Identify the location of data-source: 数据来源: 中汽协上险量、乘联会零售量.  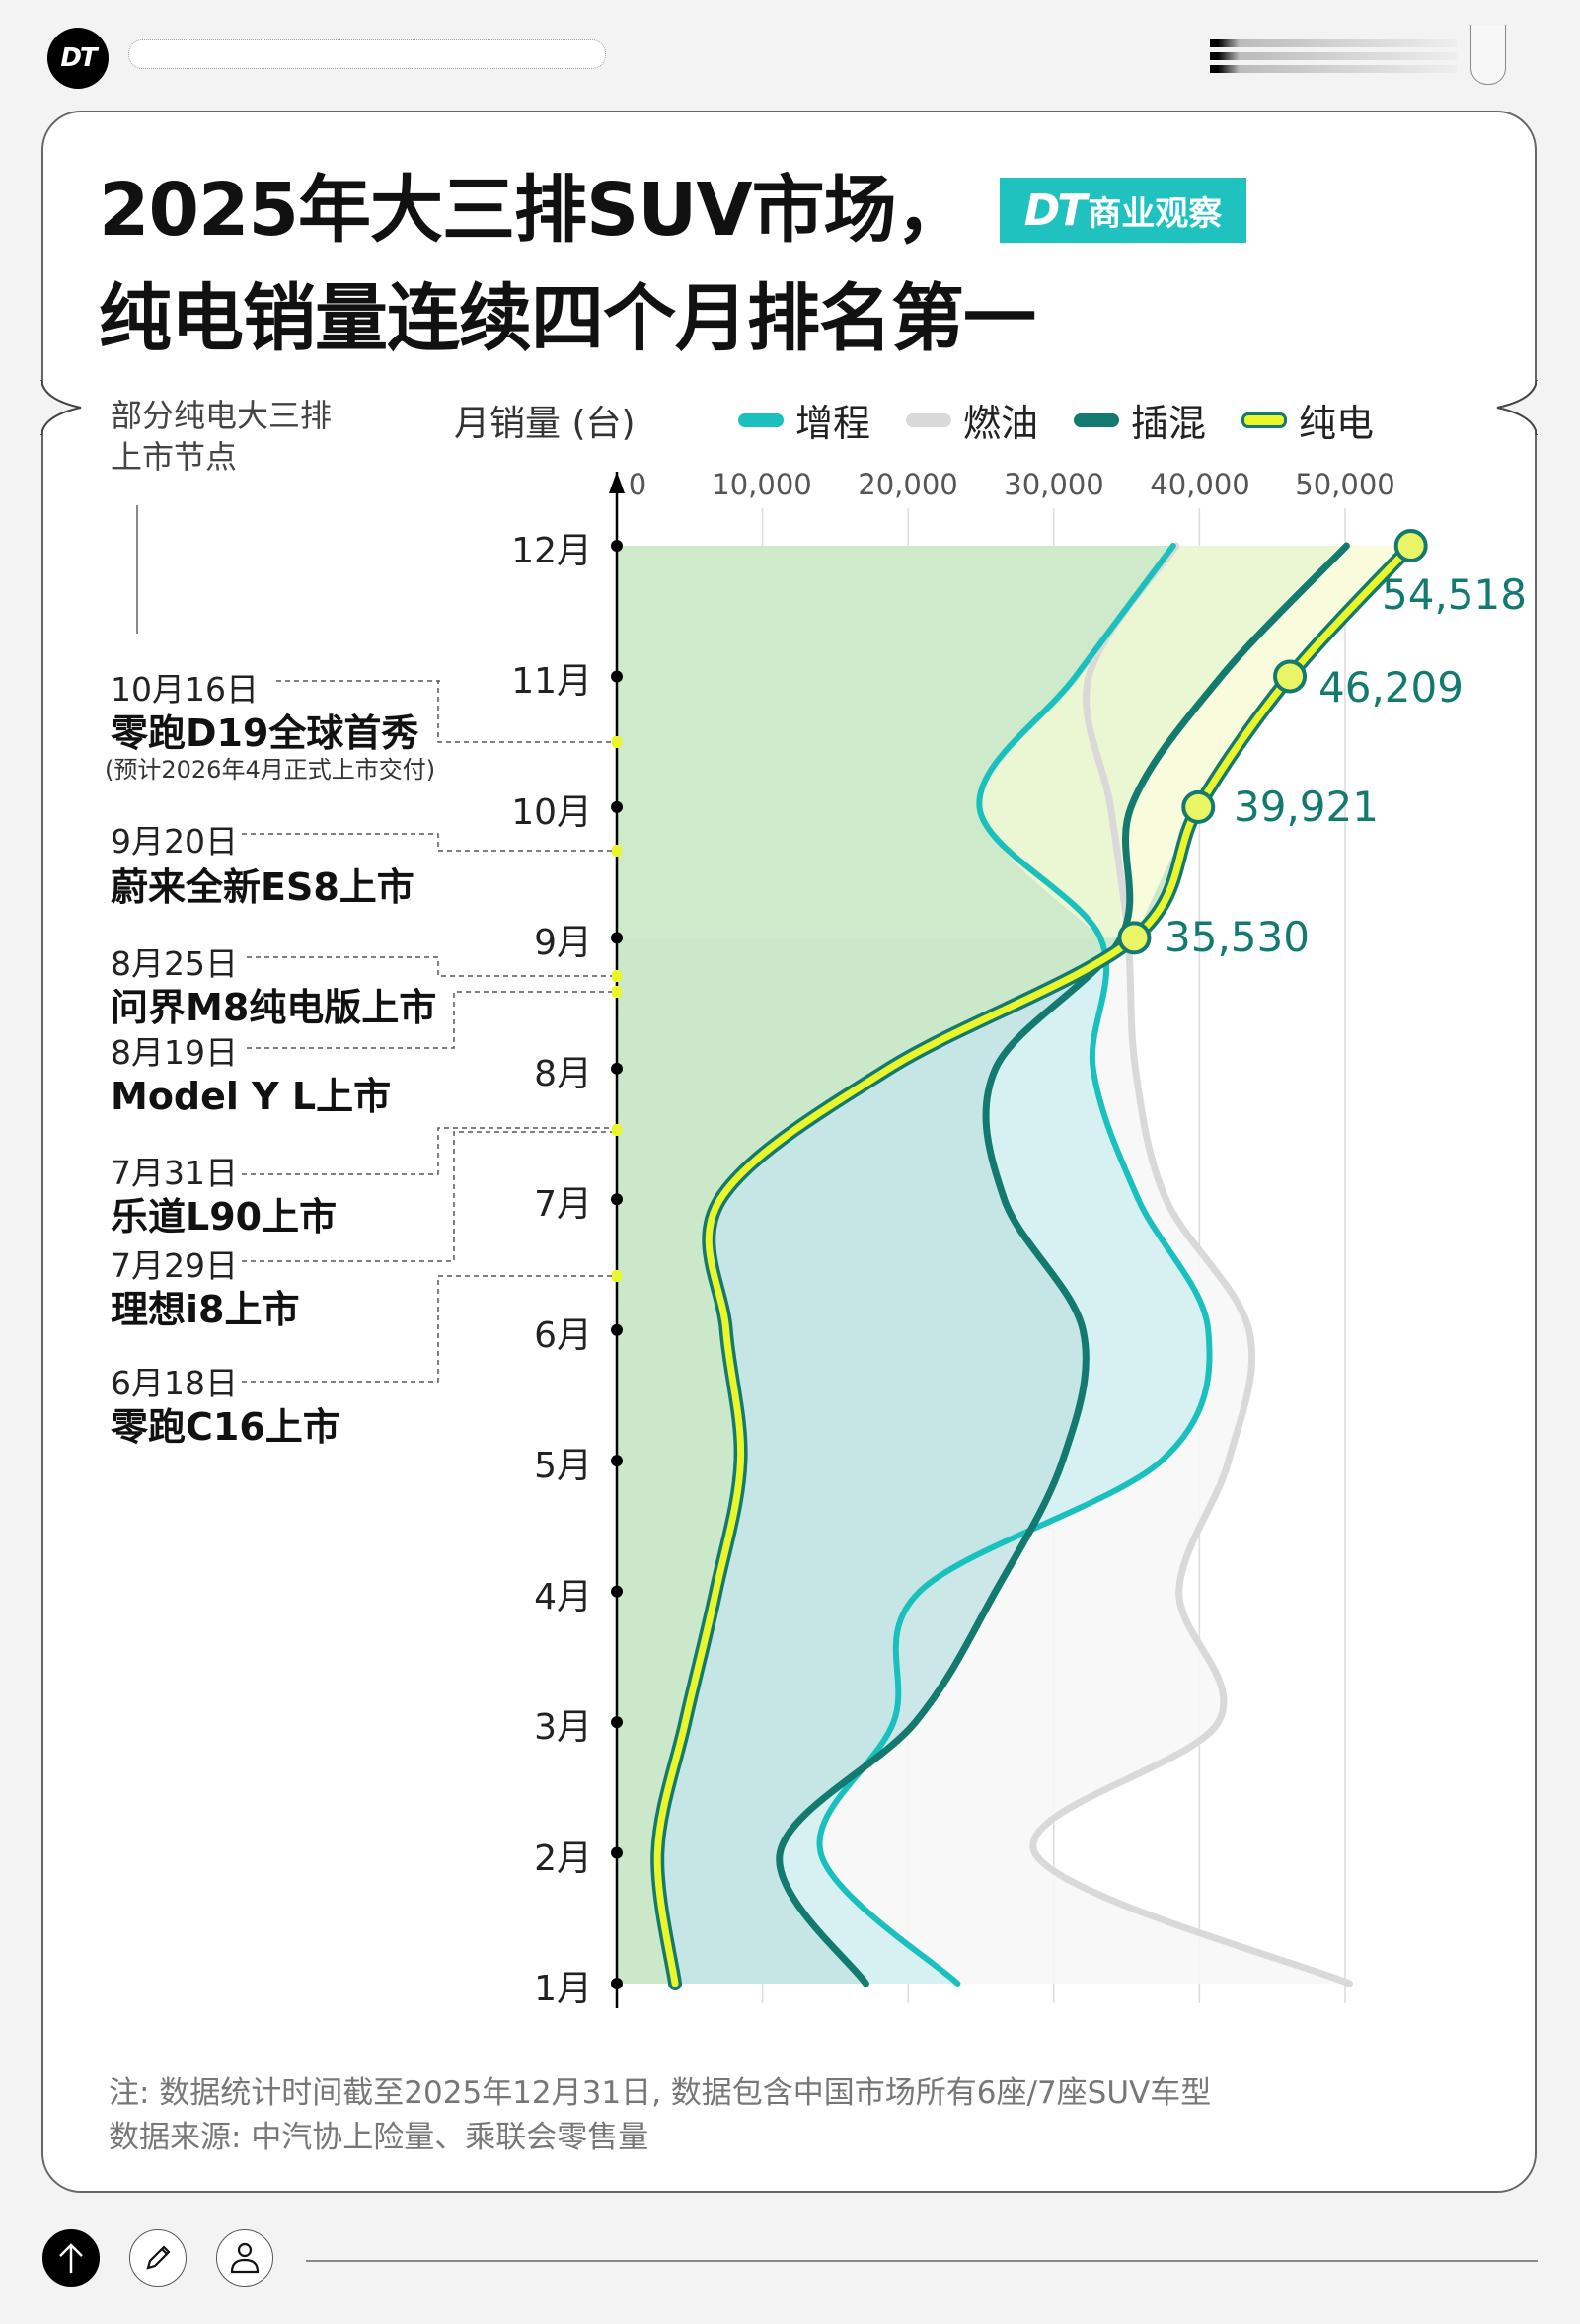
(379, 2137).